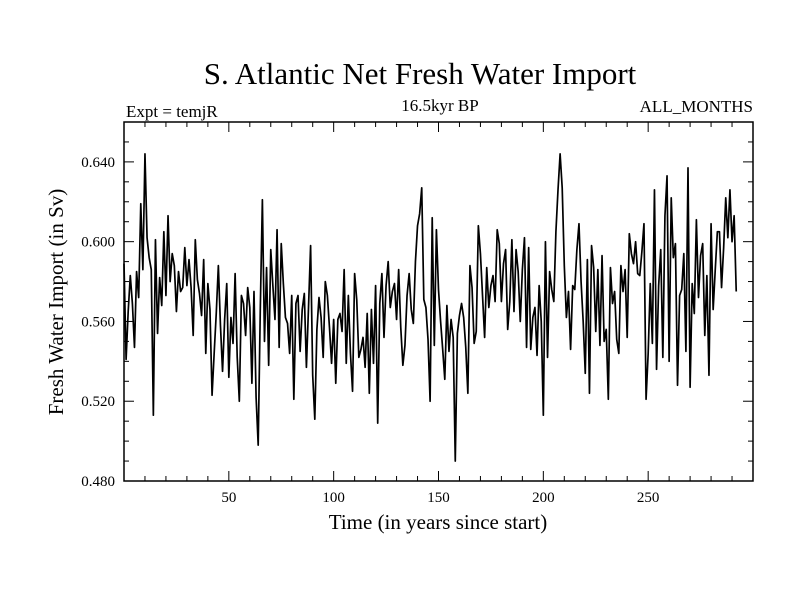 The width and height of the screenshot is (800, 600). Describe the element at coordinates (648, 498) in the screenshot. I see `x-tick-label: 250` at that location.